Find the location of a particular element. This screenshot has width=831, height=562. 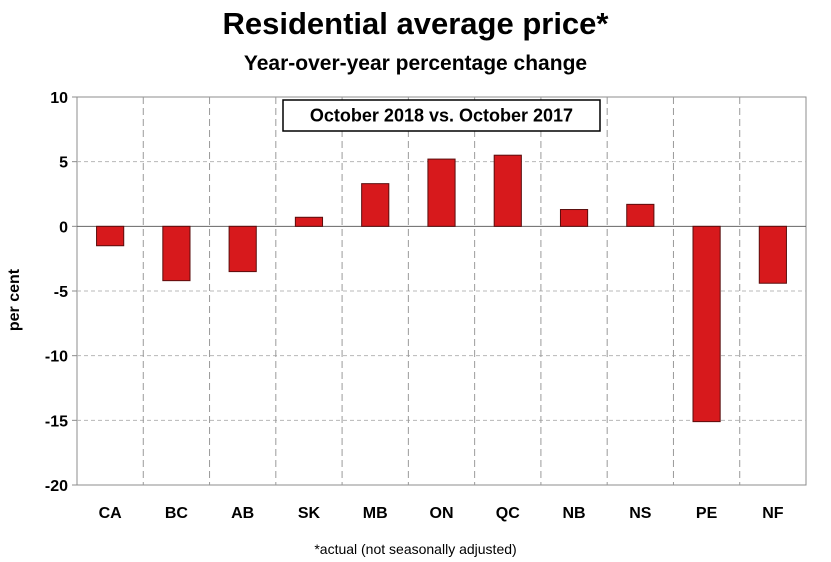

x-tick-label: NB is located at coordinates (573, 513).